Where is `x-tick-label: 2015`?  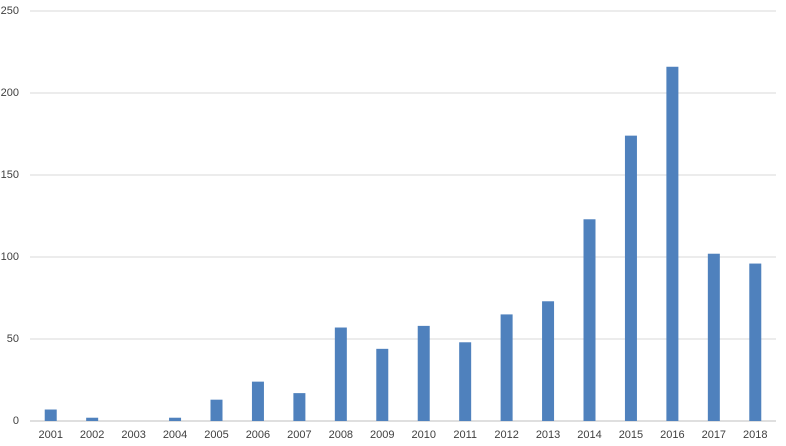
x-tick-label: 2015 is located at coordinates (631, 435).